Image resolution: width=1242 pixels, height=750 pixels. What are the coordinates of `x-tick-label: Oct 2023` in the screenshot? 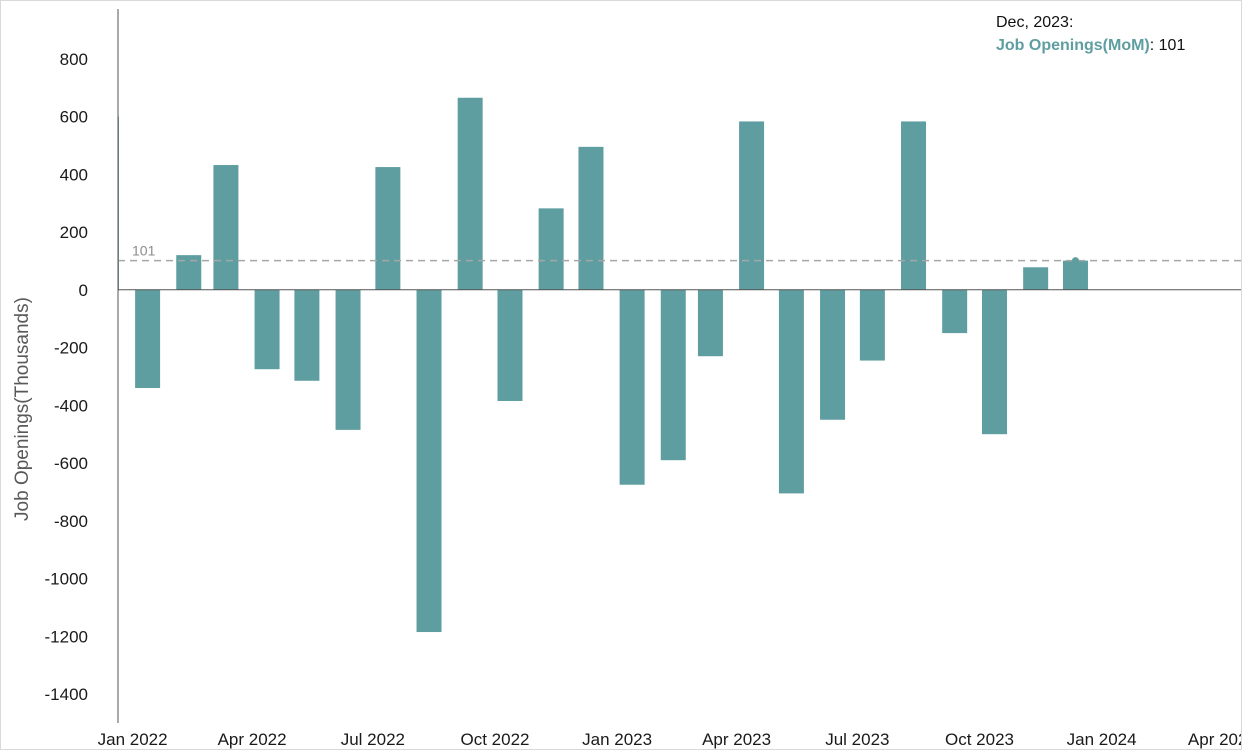 It's located at (979, 739).